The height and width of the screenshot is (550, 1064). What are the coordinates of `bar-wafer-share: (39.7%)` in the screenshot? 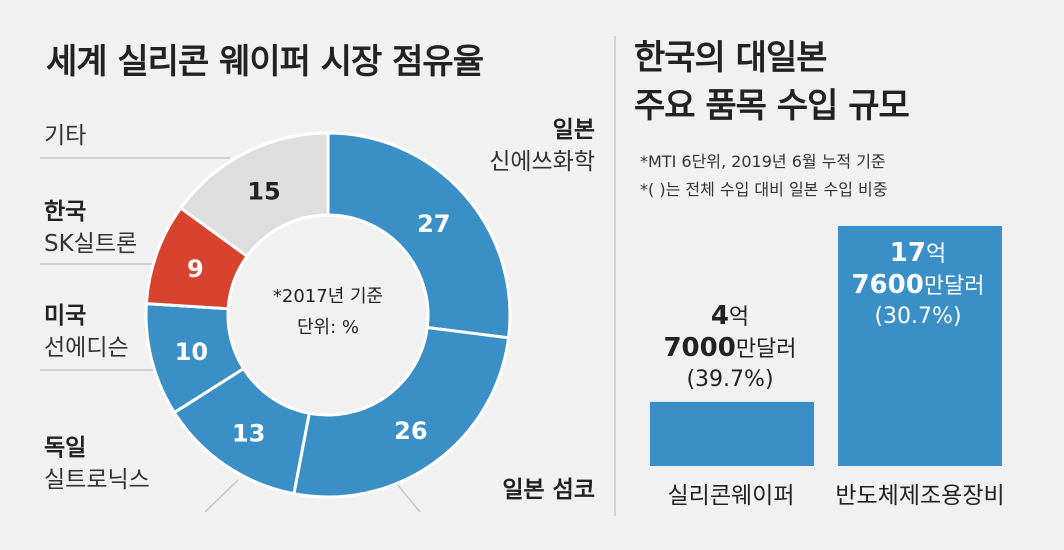 It's located at (730, 379).